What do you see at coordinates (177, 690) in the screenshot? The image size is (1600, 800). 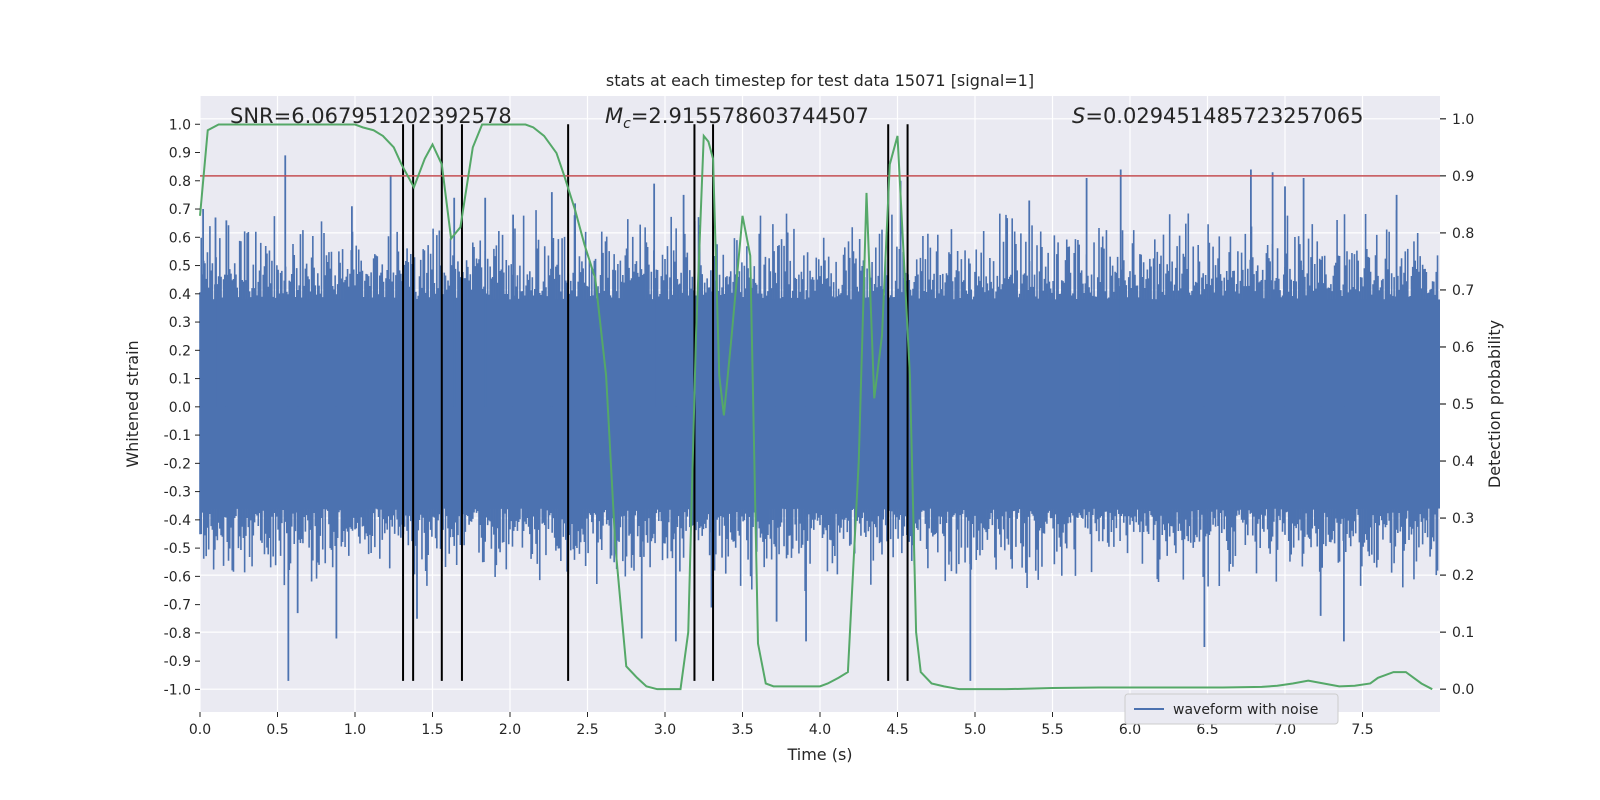 I see `left-y-tick-label: -1.0` at bounding box center [177, 690].